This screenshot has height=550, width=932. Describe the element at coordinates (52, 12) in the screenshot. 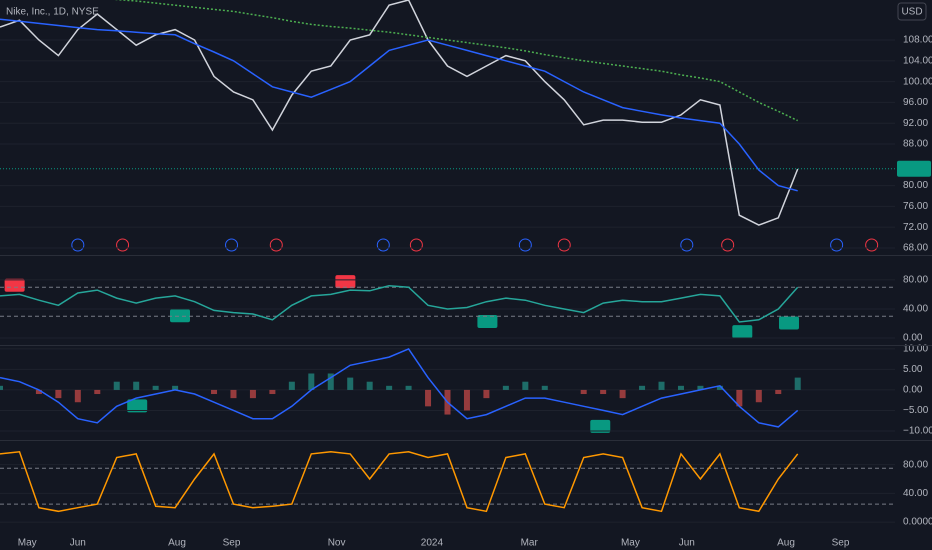

I see `chart-title: Nike, Inc., 1D, NYSE` at that location.